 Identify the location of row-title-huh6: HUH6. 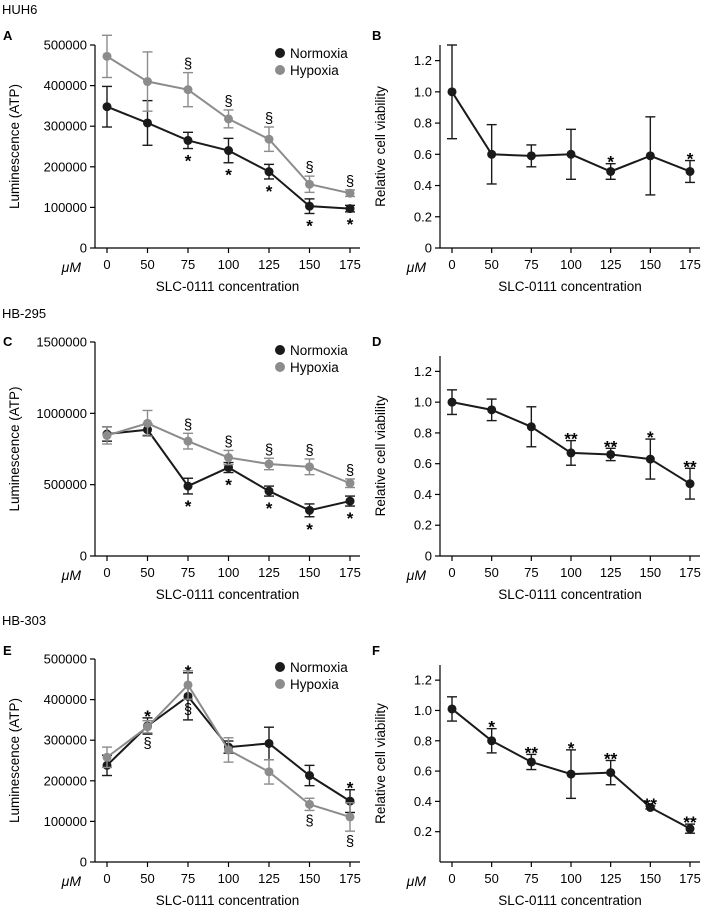
(19, 9).